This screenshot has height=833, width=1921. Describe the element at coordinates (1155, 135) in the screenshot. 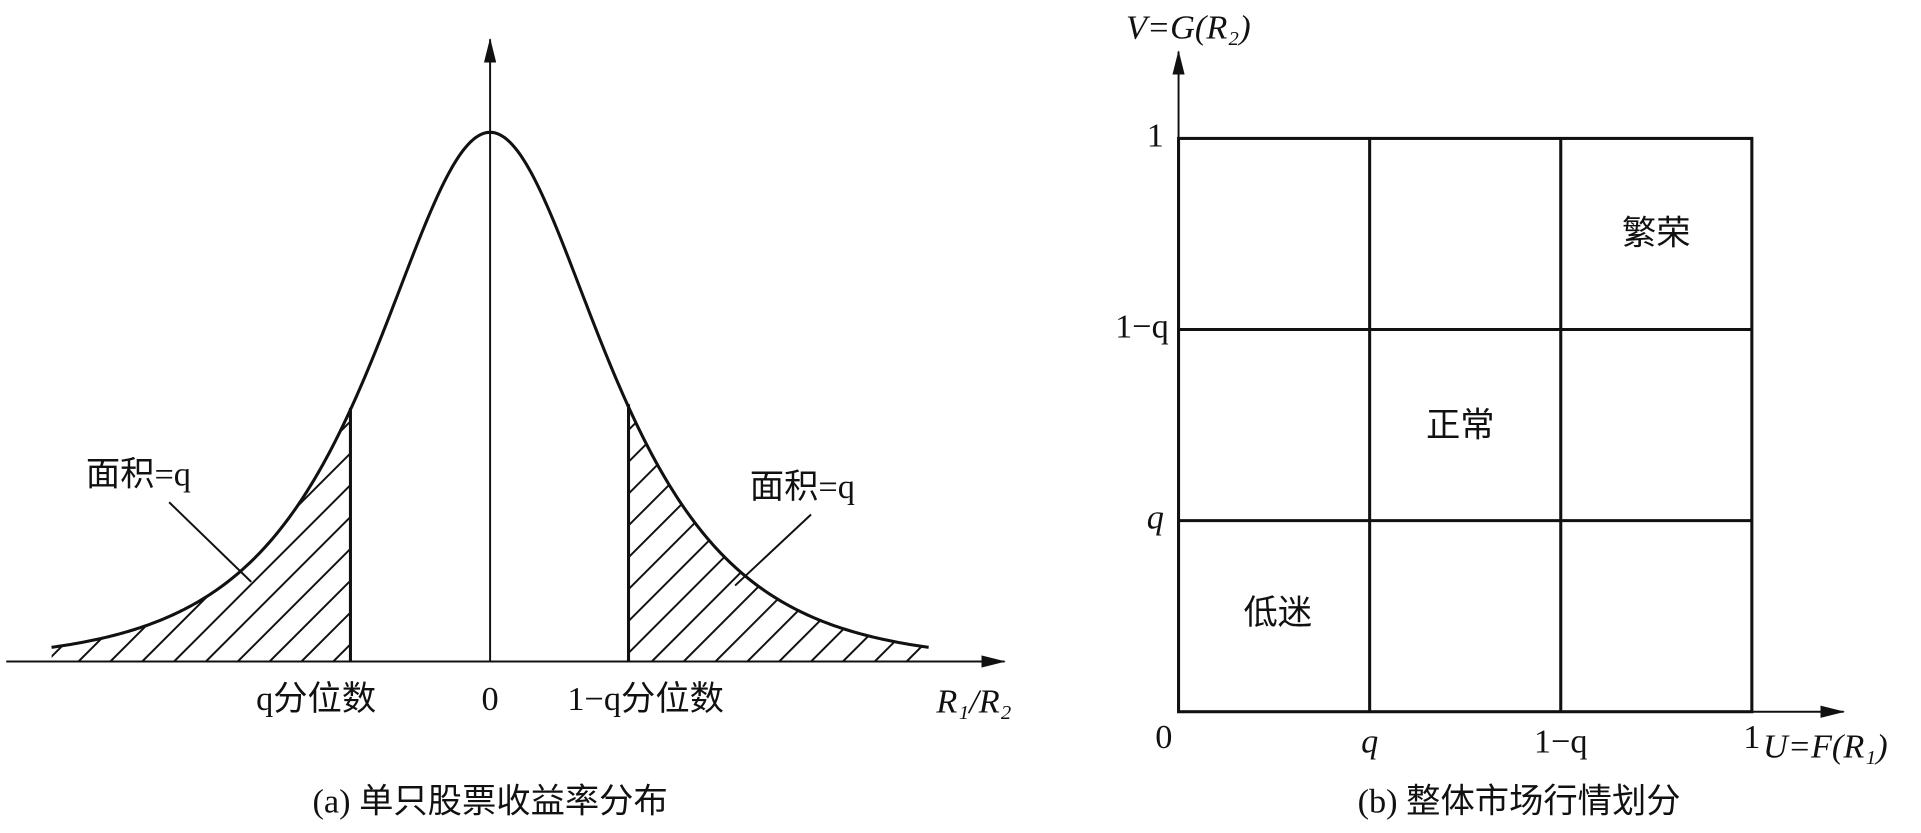

I see `y-tick-label: 1` at that location.